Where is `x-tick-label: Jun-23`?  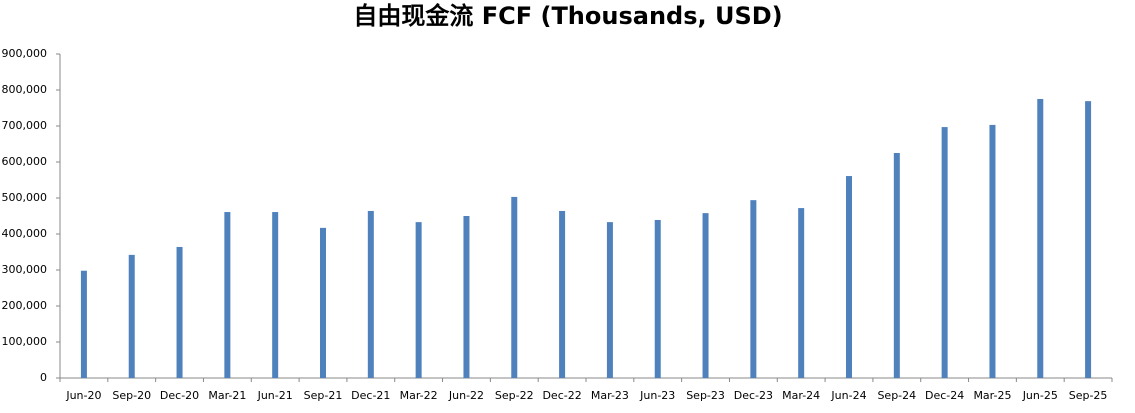 x-tick-label: Jun-23 is located at coordinates (657, 395).